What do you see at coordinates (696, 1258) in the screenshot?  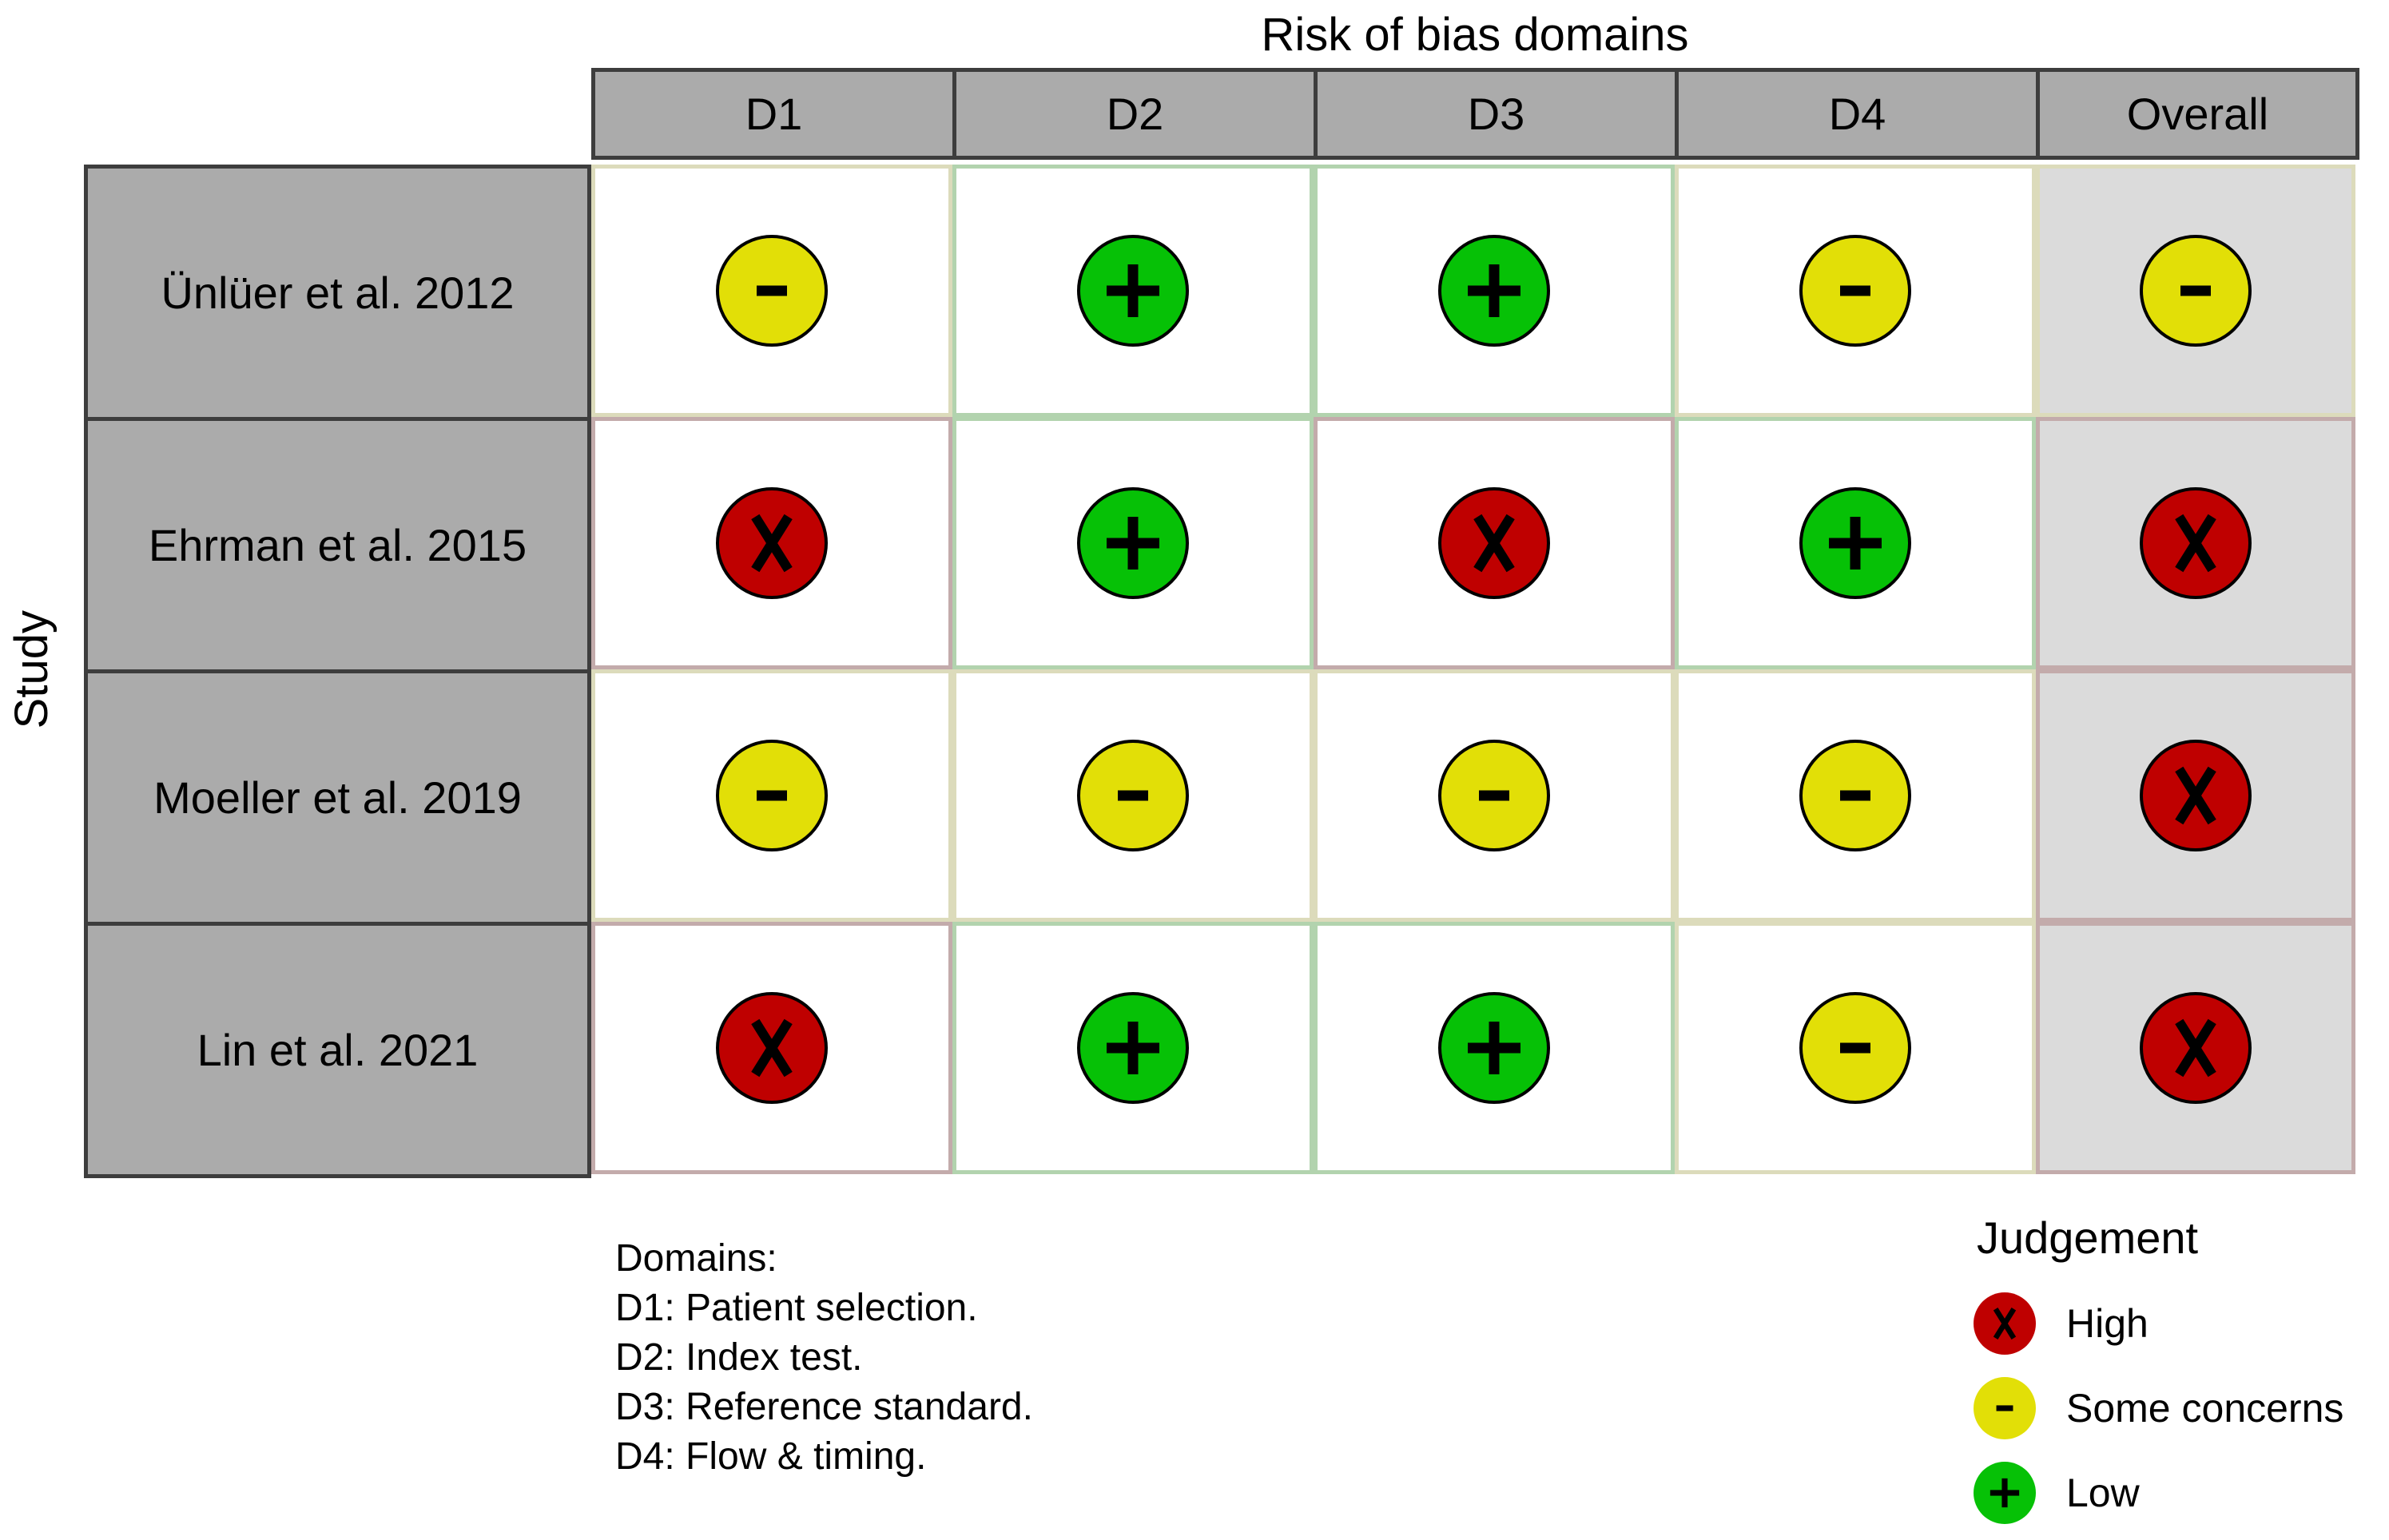 I see `domains-footnote-heading: Domains:` at bounding box center [696, 1258].